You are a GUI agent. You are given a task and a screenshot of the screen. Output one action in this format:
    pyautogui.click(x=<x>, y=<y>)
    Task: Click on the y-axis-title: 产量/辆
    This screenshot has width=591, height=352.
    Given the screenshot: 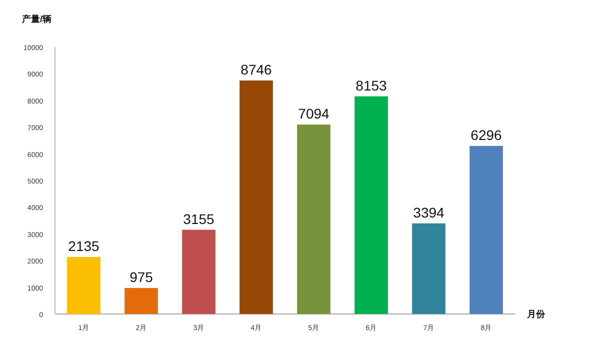 What is the action you would take?
    pyautogui.click(x=36, y=19)
    